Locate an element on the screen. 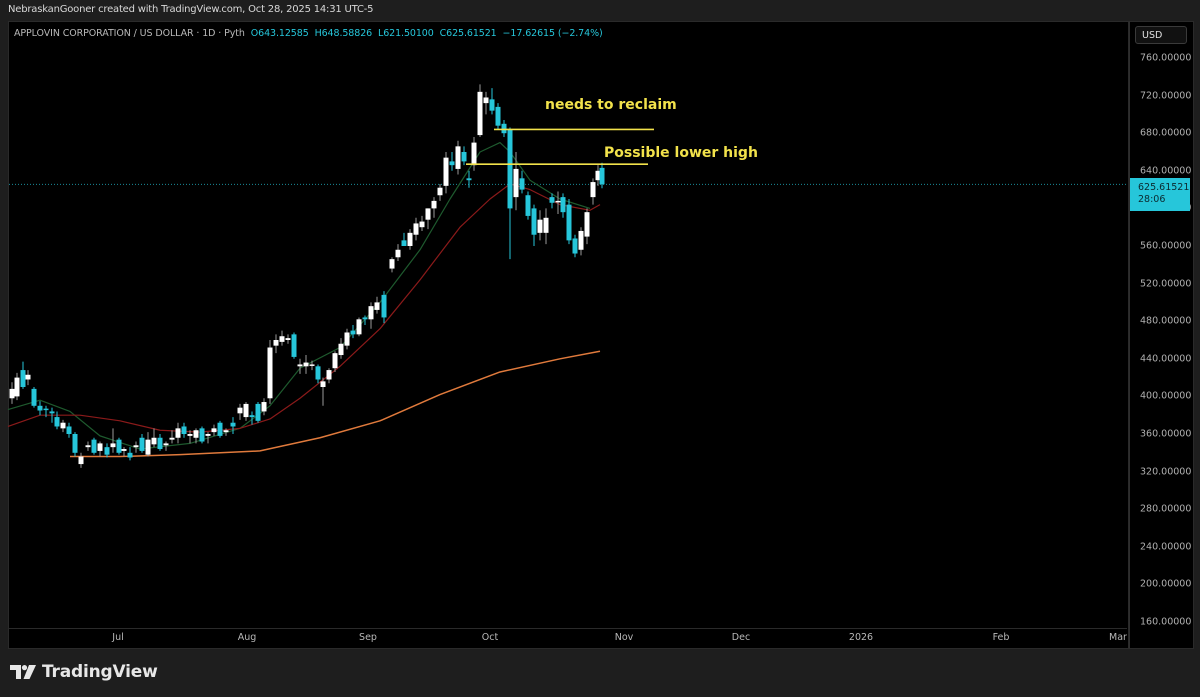 This screenshot has width=1200, height=697. price-tick: 160.00000 is located at coordinates (1166, 622).